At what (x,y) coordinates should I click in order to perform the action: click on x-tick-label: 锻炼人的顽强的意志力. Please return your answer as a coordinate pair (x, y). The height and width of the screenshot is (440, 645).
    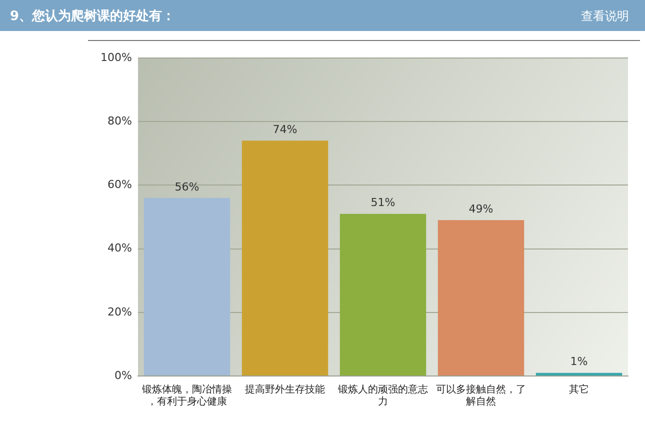
    Looking at the image, I should click on (382, 396).